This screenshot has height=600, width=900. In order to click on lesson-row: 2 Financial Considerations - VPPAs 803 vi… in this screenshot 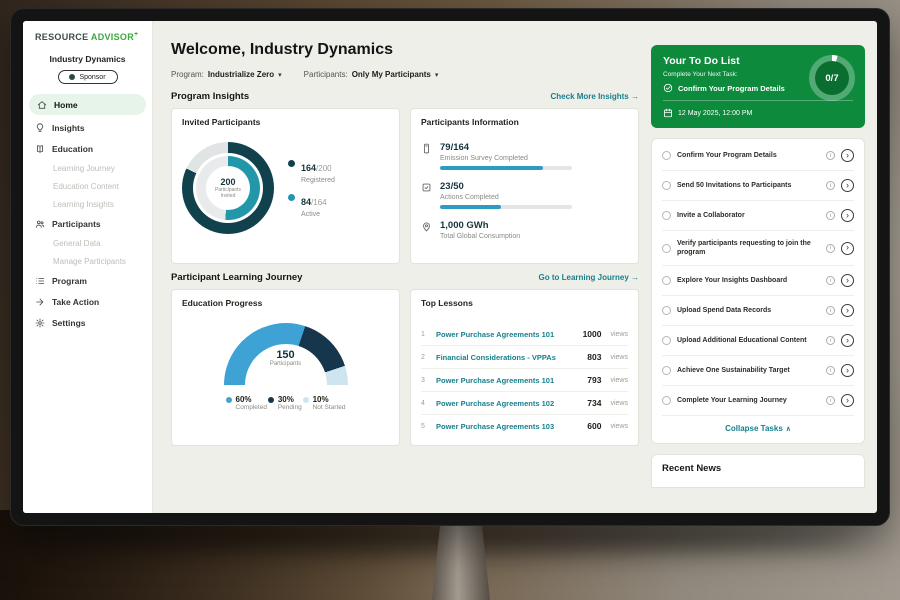, I will do `click(524, 357)`.